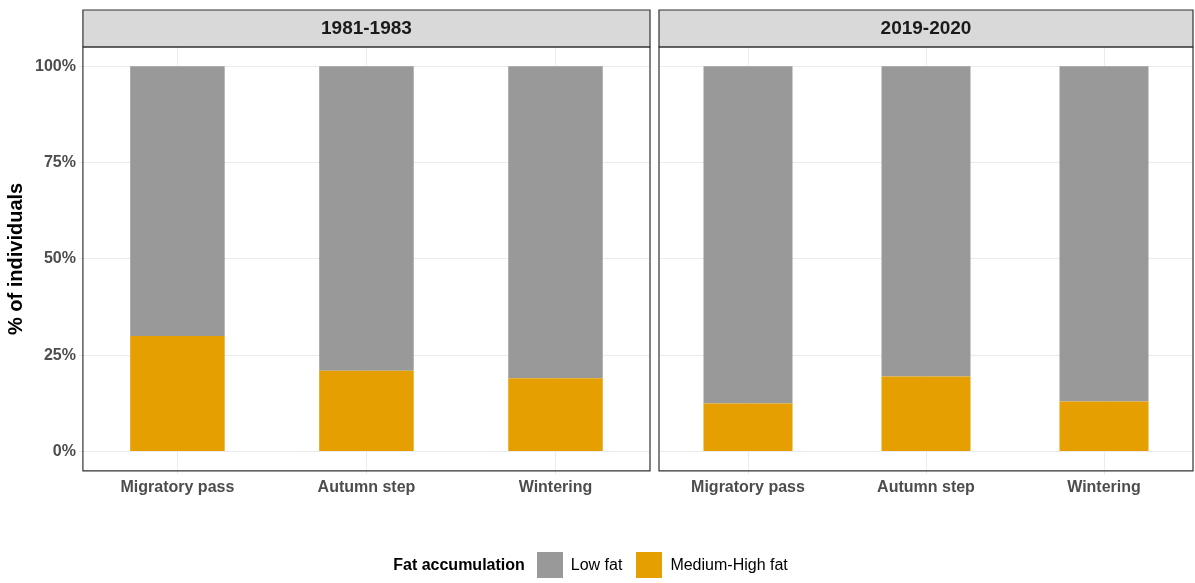  I want to click on chart-title: 2019-2020, so click(926, 28).